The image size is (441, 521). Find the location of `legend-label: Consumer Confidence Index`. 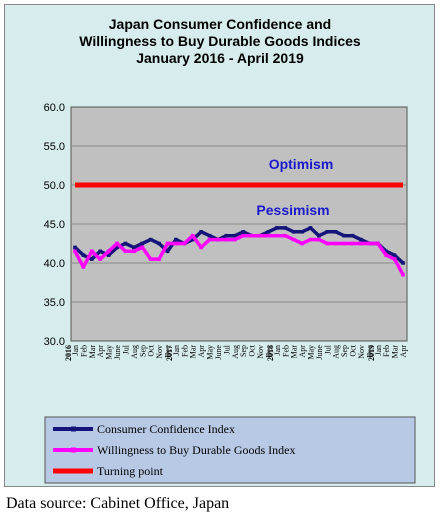

legend-label: Consumer Confidence Index is located at coordinates (166, 429).